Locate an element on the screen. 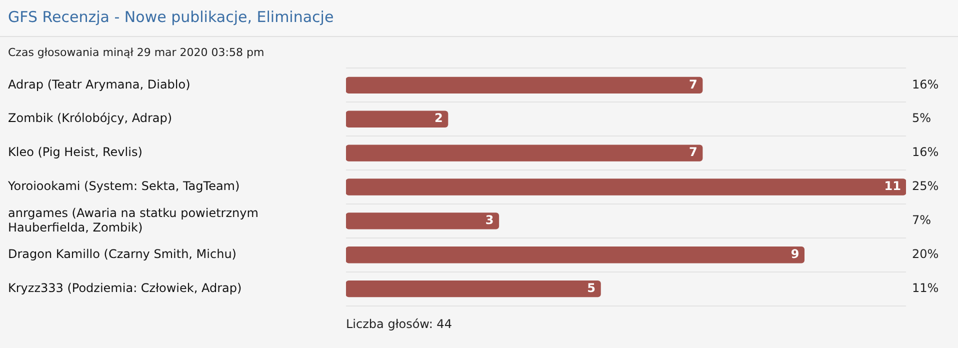 The height and width of the screenshot is (348, 958). y-tick-label: anrgames (Awaria na statku powietrznym Hauberfielda, Zombik) is located at coordinates (133, 220).